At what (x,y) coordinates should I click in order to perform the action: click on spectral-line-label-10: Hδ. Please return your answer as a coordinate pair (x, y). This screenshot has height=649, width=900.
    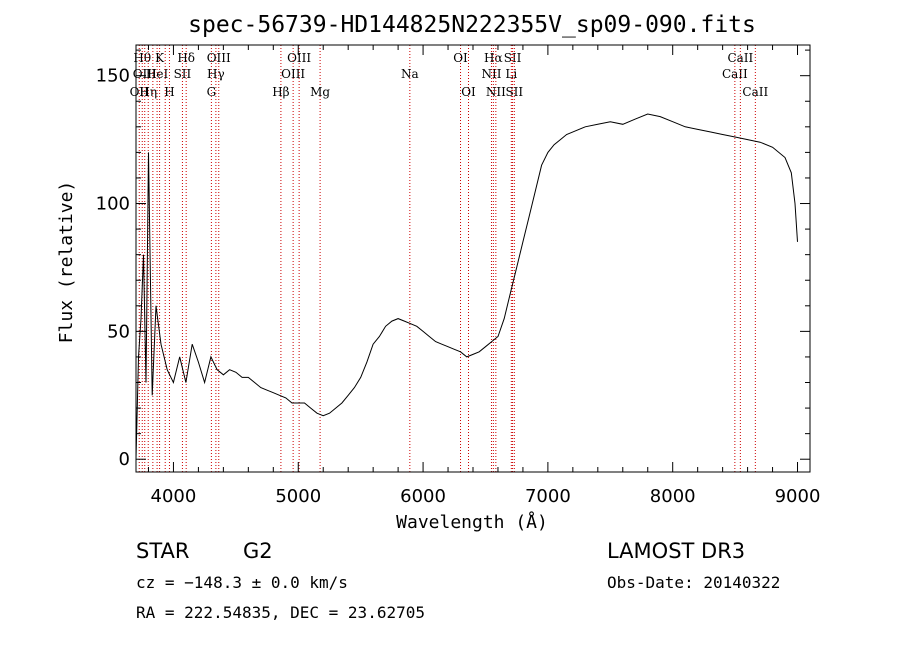
    Looking at the image, I should click on (186, 58).